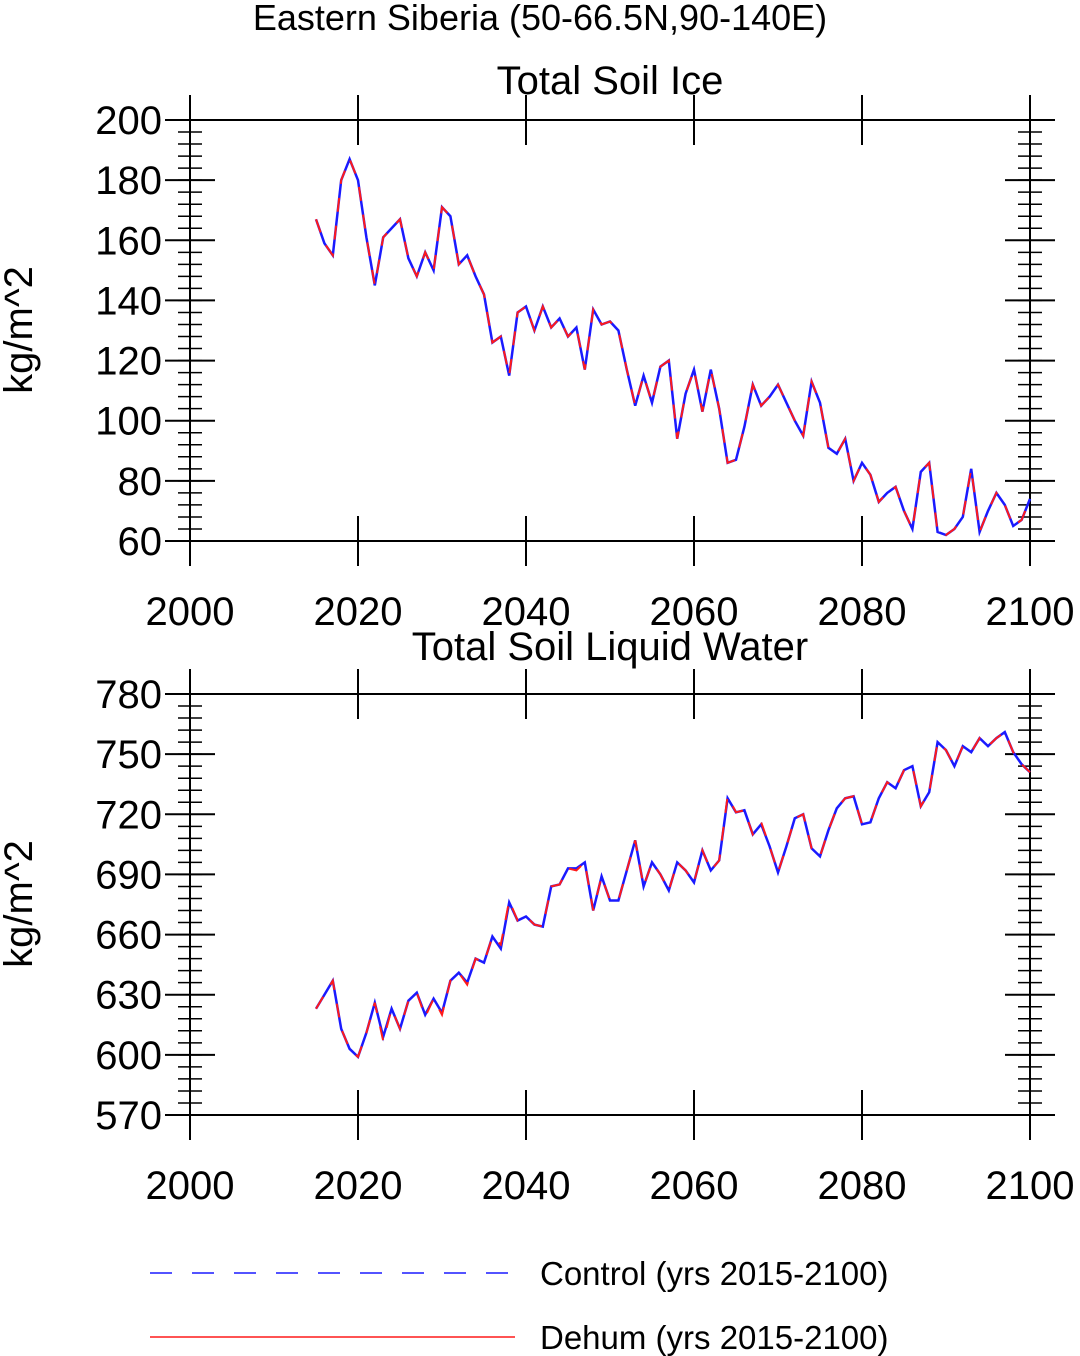 The width and height of the screenshot is (1080, 1356). I want to click on page-title: Eastern Siberia (50-66.5N,90-140E), so click(540, 19).